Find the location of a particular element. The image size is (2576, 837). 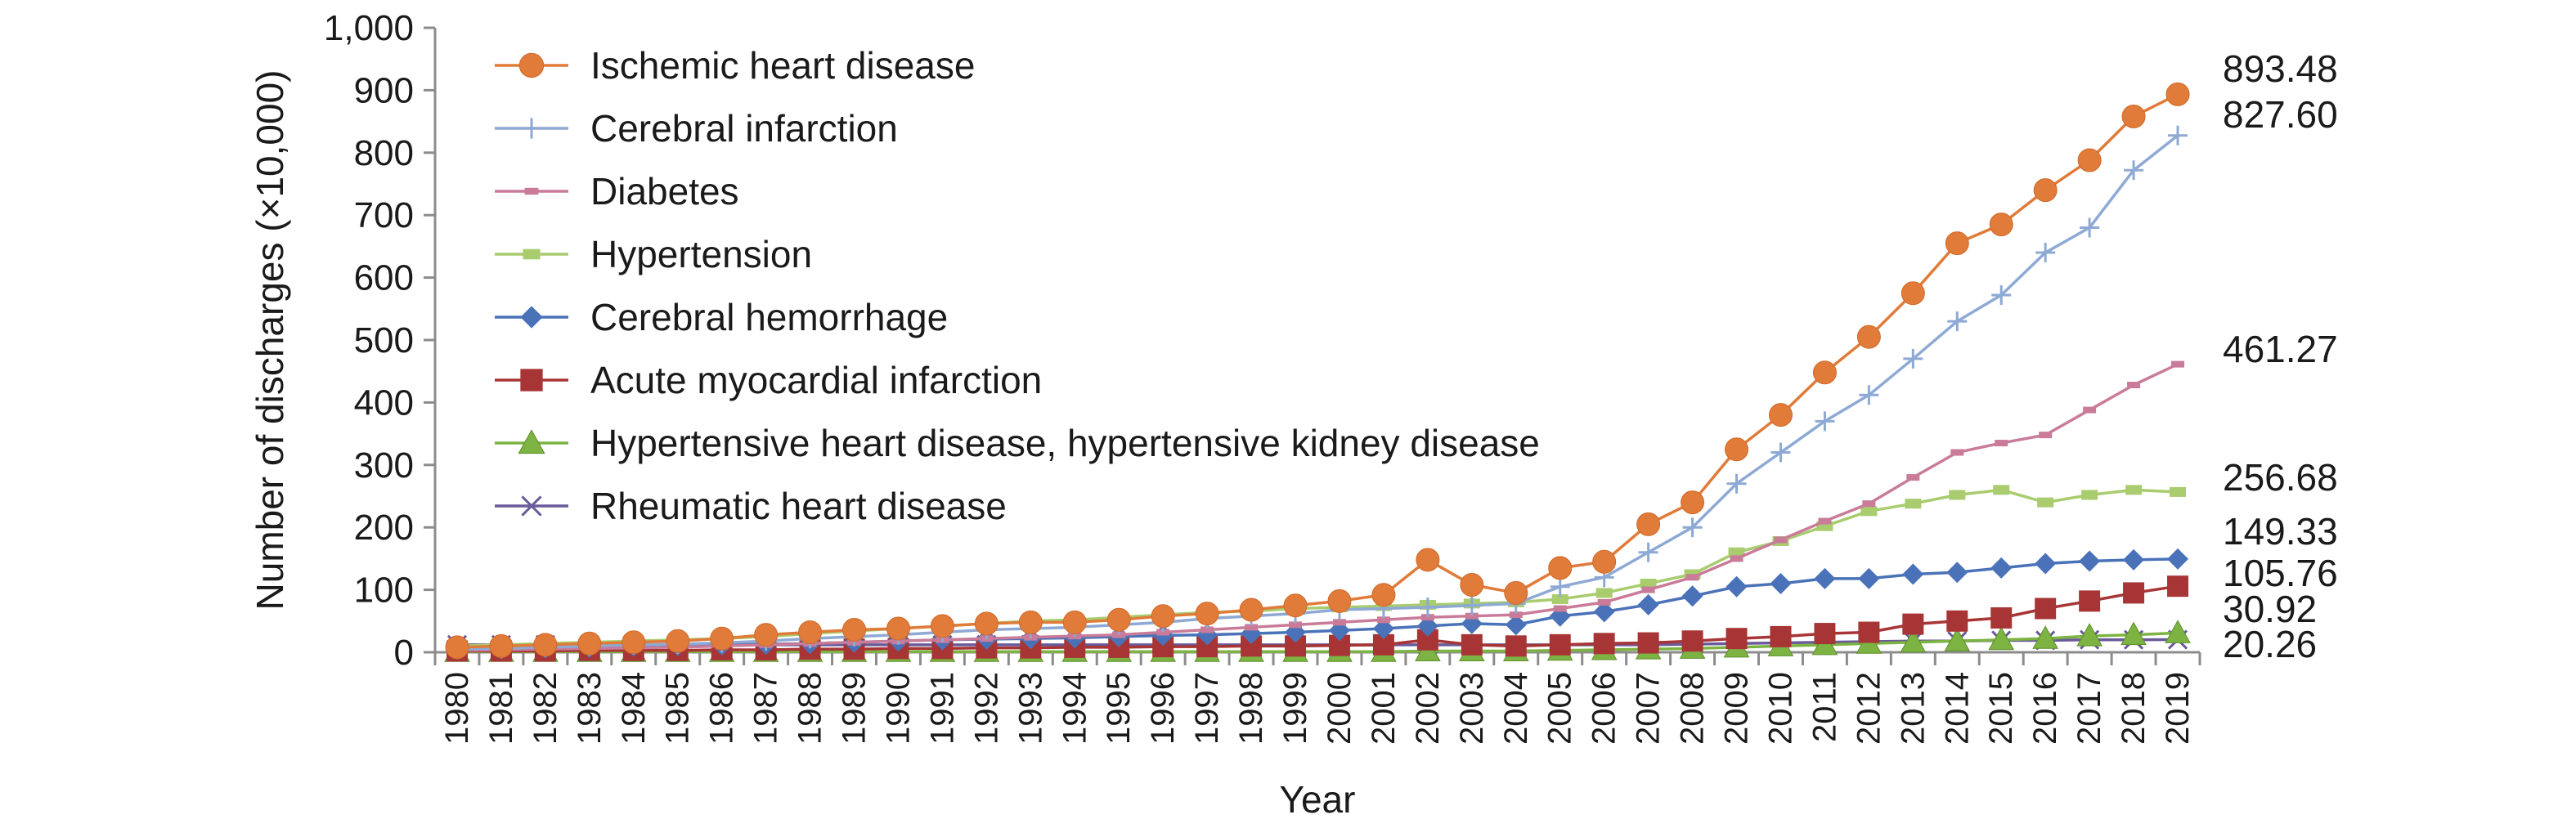

y-tick-label: 400 is located at coordinates (384, 403).